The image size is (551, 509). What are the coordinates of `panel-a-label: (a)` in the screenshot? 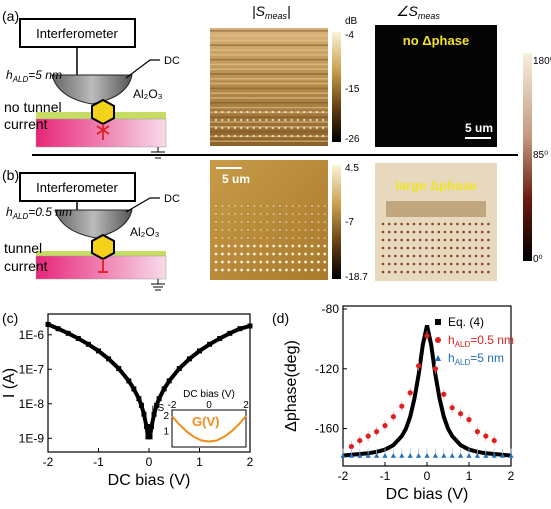 It's located at (10, 16).